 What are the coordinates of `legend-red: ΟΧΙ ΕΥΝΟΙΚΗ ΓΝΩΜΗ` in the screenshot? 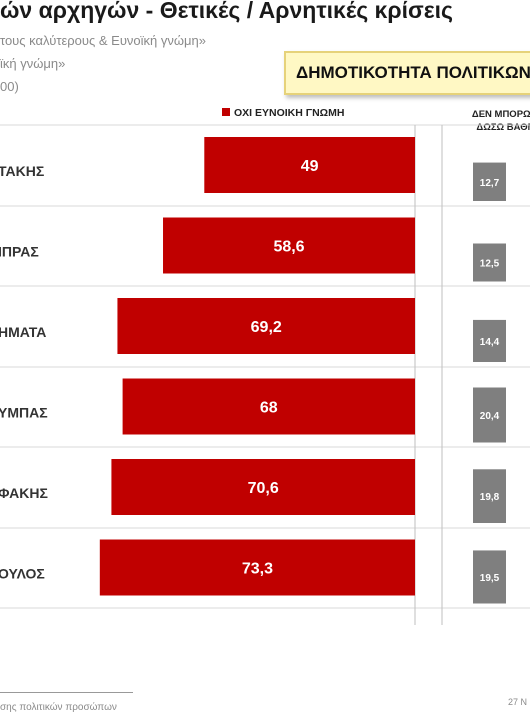 It's located at (283, 113).